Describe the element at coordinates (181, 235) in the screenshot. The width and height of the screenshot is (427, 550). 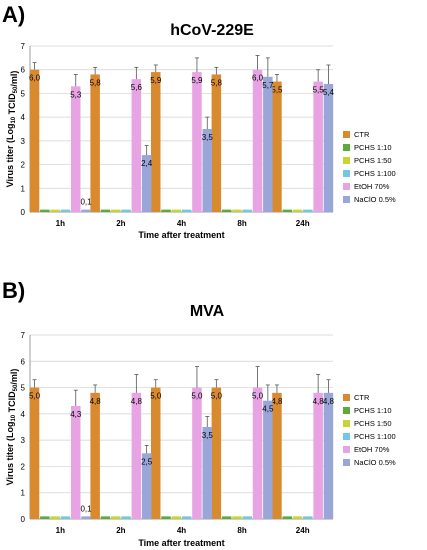
I see `x-axis-label: Time after treatment` at that location.